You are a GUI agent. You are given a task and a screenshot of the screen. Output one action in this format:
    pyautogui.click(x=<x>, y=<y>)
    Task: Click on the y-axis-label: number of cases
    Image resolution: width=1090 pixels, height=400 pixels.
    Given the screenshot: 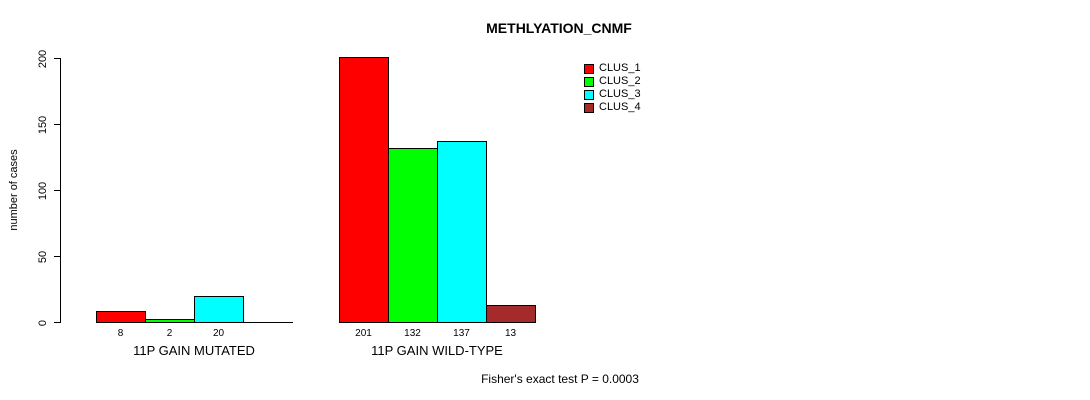 What is the action you would take?
    pyautogui.click(x=14, y=190)
    